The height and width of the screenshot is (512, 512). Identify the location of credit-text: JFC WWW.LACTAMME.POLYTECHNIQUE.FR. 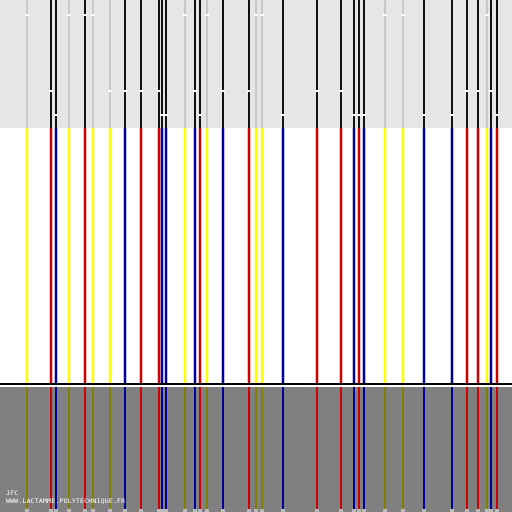
(65, 497).